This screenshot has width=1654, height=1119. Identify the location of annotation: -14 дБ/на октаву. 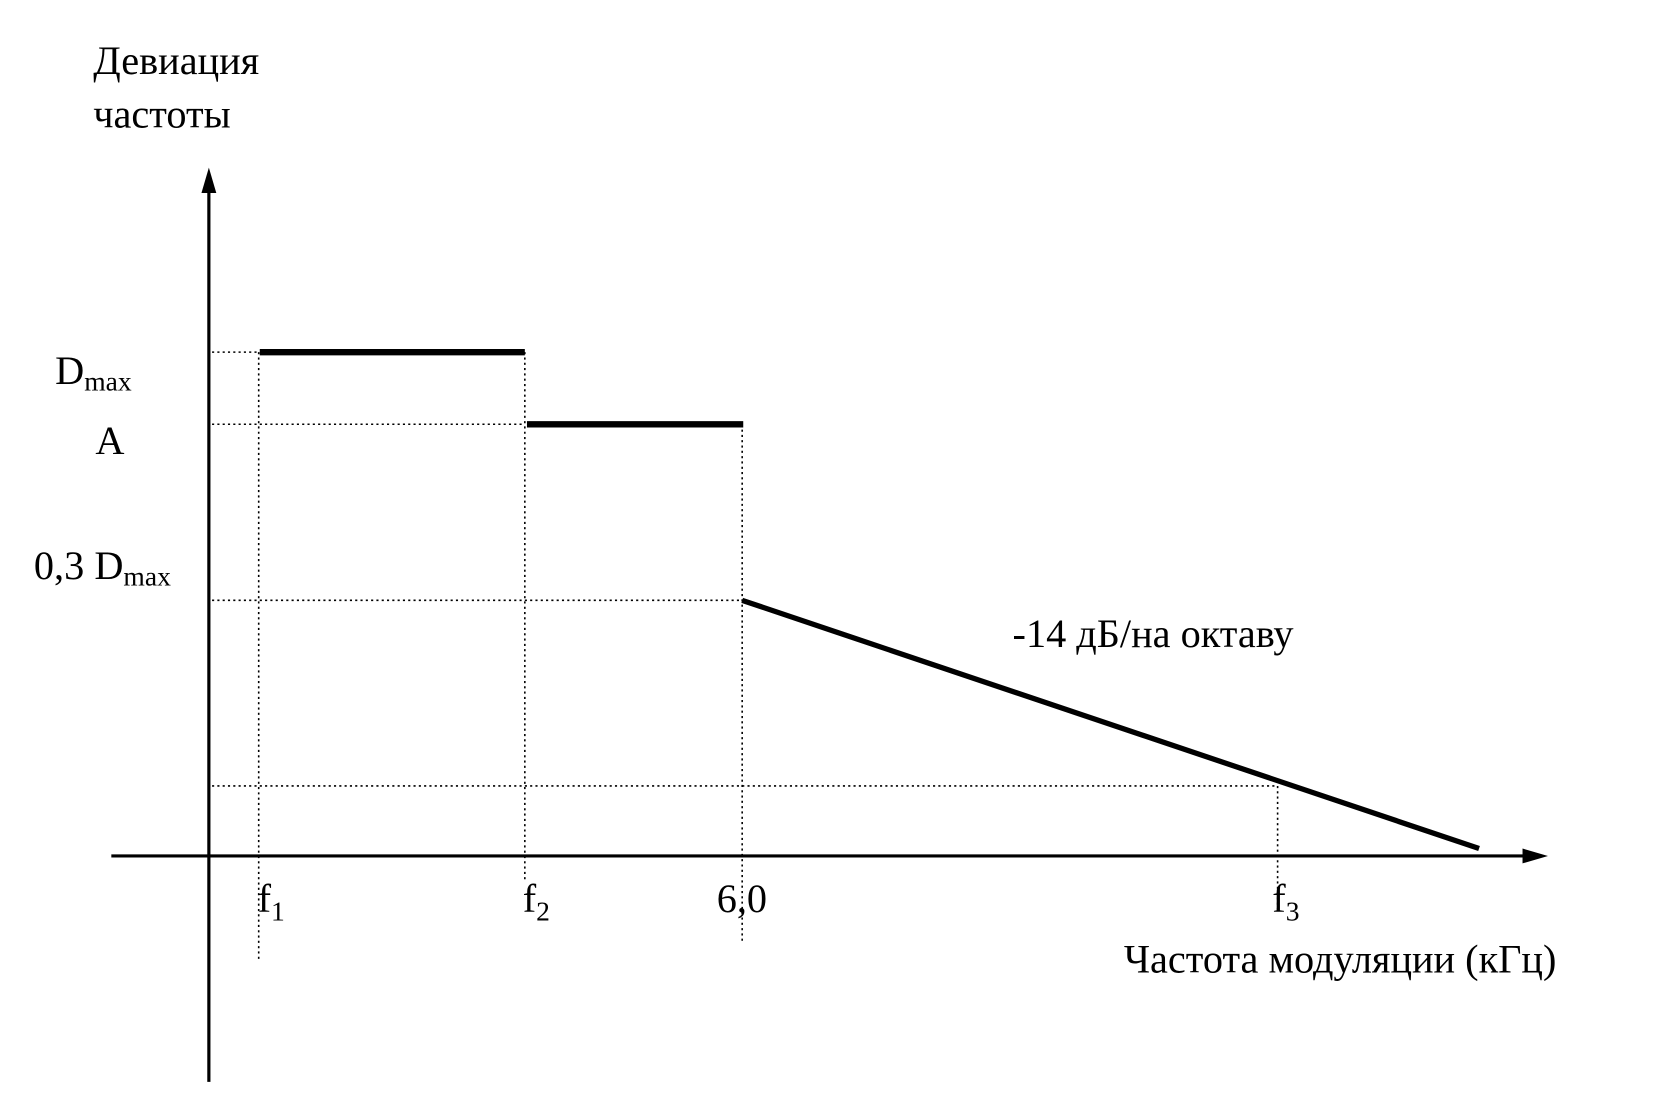
(1153, 633).